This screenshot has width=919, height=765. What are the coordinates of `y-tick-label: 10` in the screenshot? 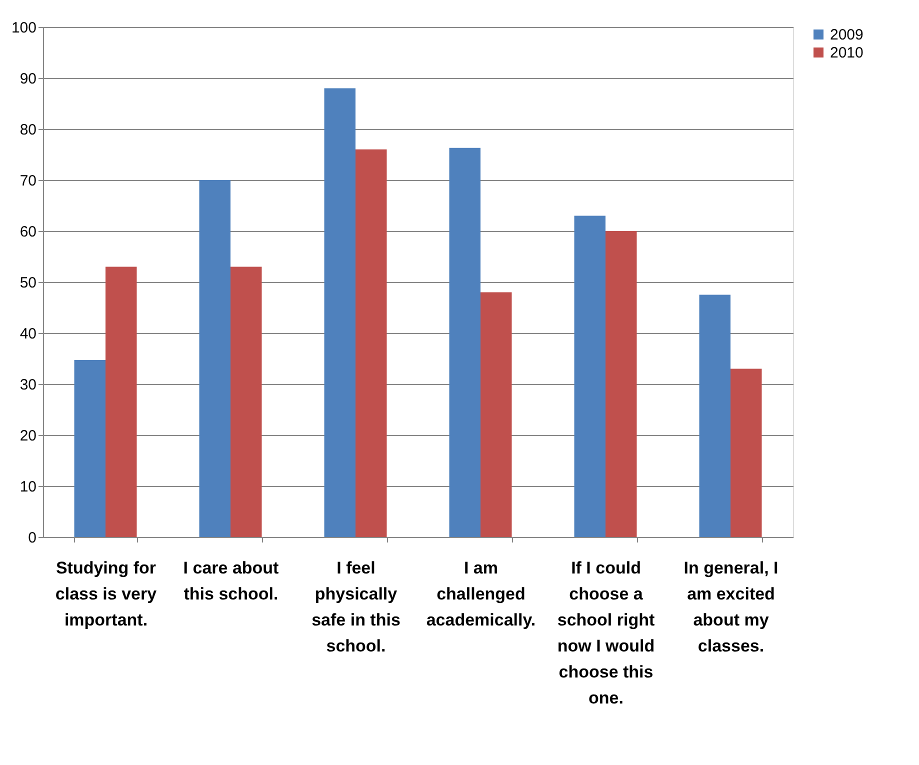 It's located at (28, 487).